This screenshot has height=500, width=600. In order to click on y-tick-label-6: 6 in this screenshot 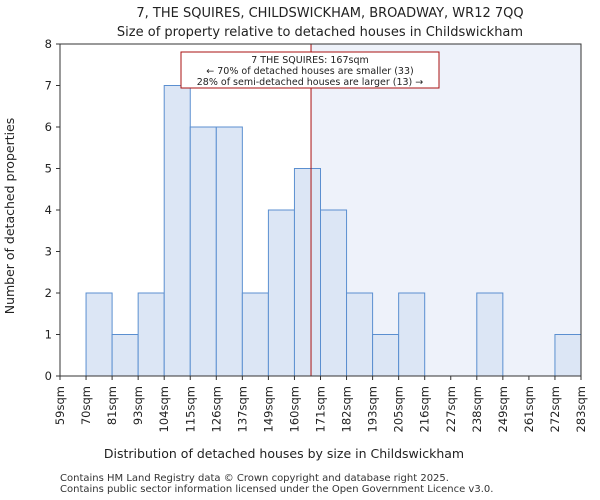, I will do `click(48, 127)`.